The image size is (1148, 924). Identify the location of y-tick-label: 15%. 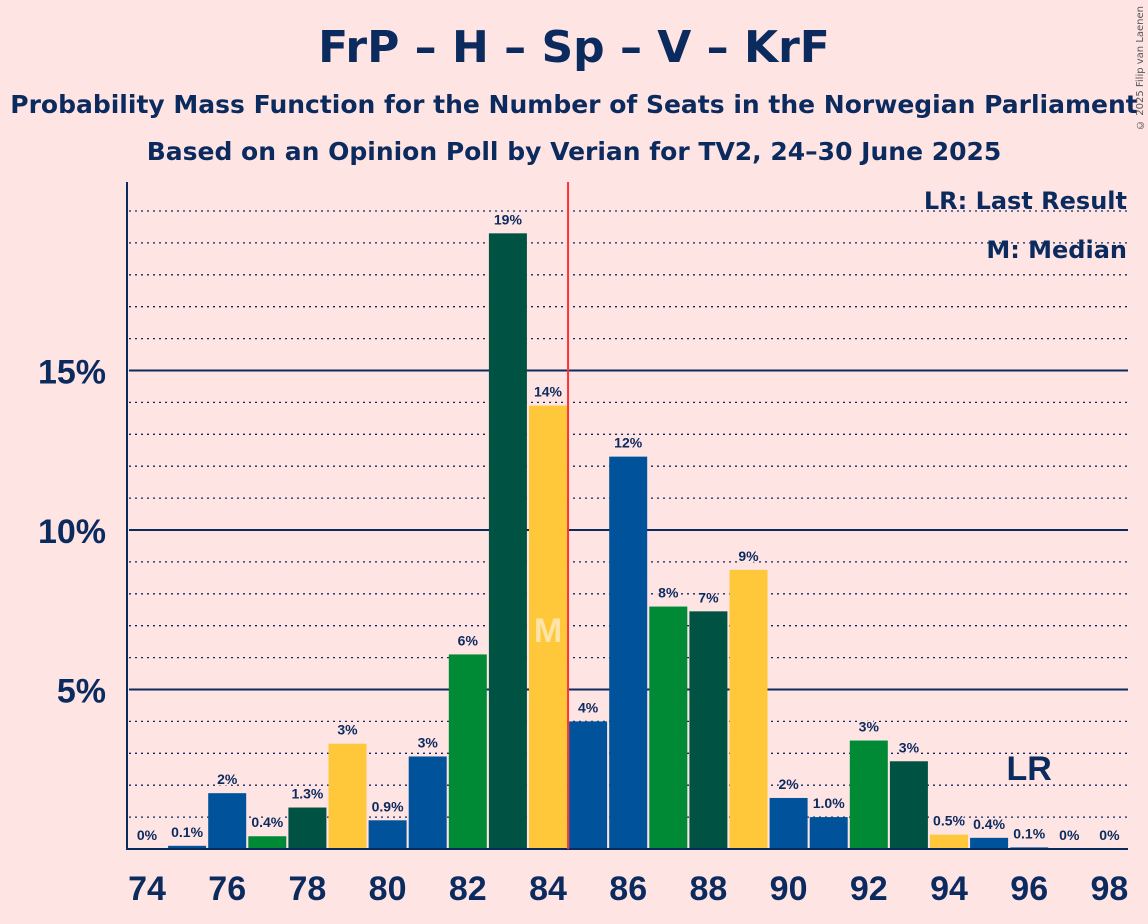
(72, 373).